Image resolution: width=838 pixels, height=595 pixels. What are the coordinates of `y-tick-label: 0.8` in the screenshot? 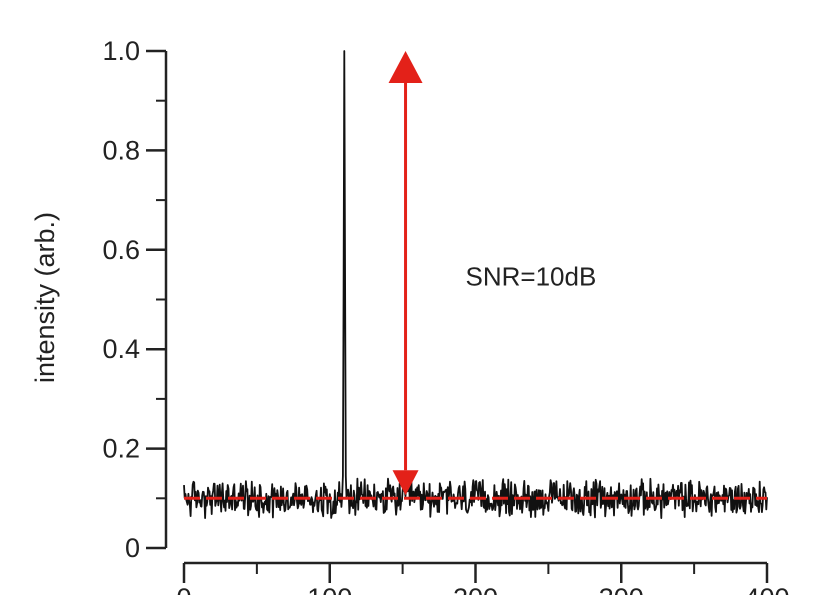 It's located at (121, 150).